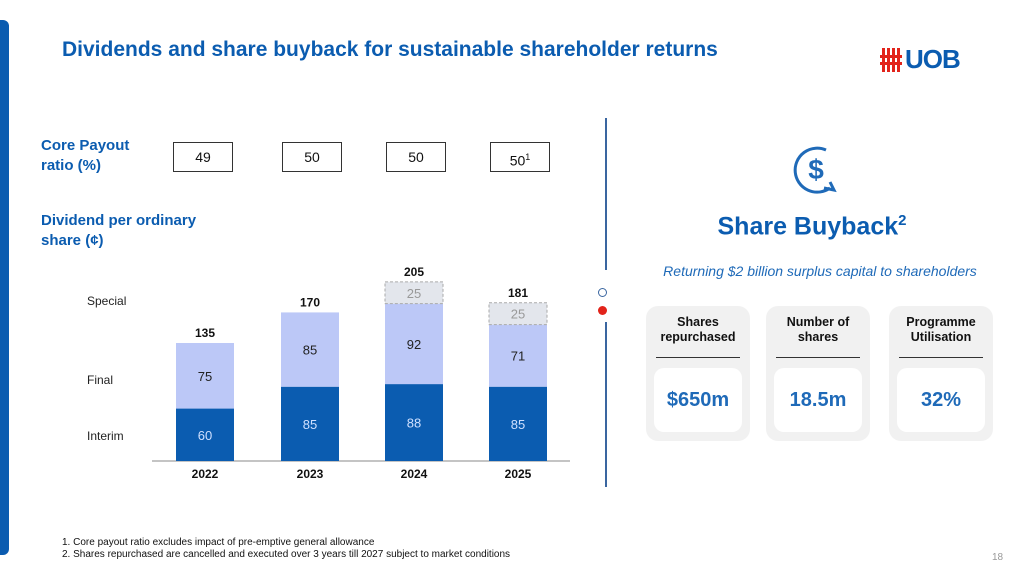 The height and width of the screenshot is (575, 1024). What do you see at coordinates (518, 474) in the screenshot?
I see `x-tick-label: 2025` at bounding box center [518, 474].